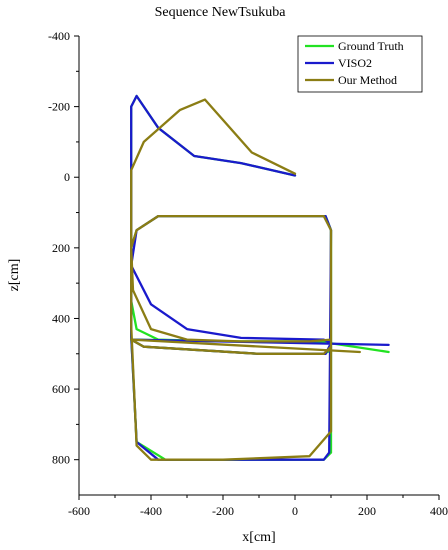 The height and width of the screenshot is (550, 448). What do you see at coordinates (367, 80) in the screenshot?
I see `legend-label: Our Method` at bounding box center [367, 80].